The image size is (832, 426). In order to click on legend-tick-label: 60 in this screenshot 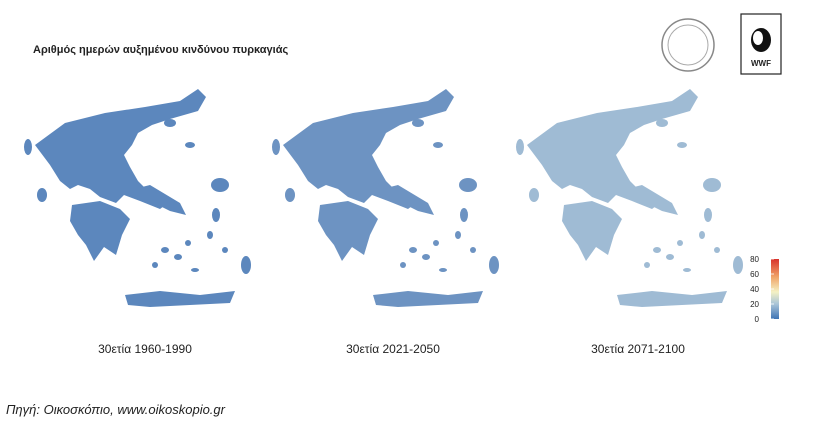, I will do `click(754, 274)`.